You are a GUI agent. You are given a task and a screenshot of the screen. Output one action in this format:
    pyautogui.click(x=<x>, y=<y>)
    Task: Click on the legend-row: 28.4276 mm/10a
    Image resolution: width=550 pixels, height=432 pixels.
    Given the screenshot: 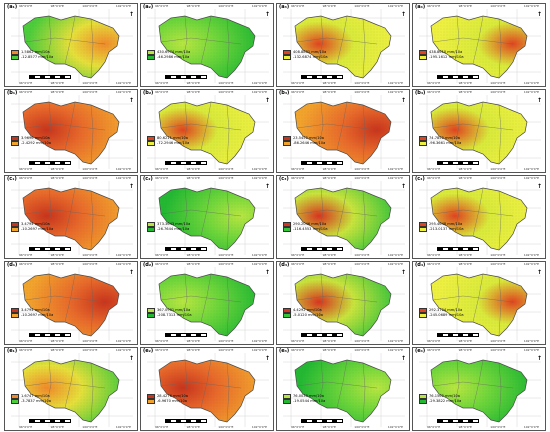 What is the action you would take?
    pyautogui.click(x=167, y=396)
    